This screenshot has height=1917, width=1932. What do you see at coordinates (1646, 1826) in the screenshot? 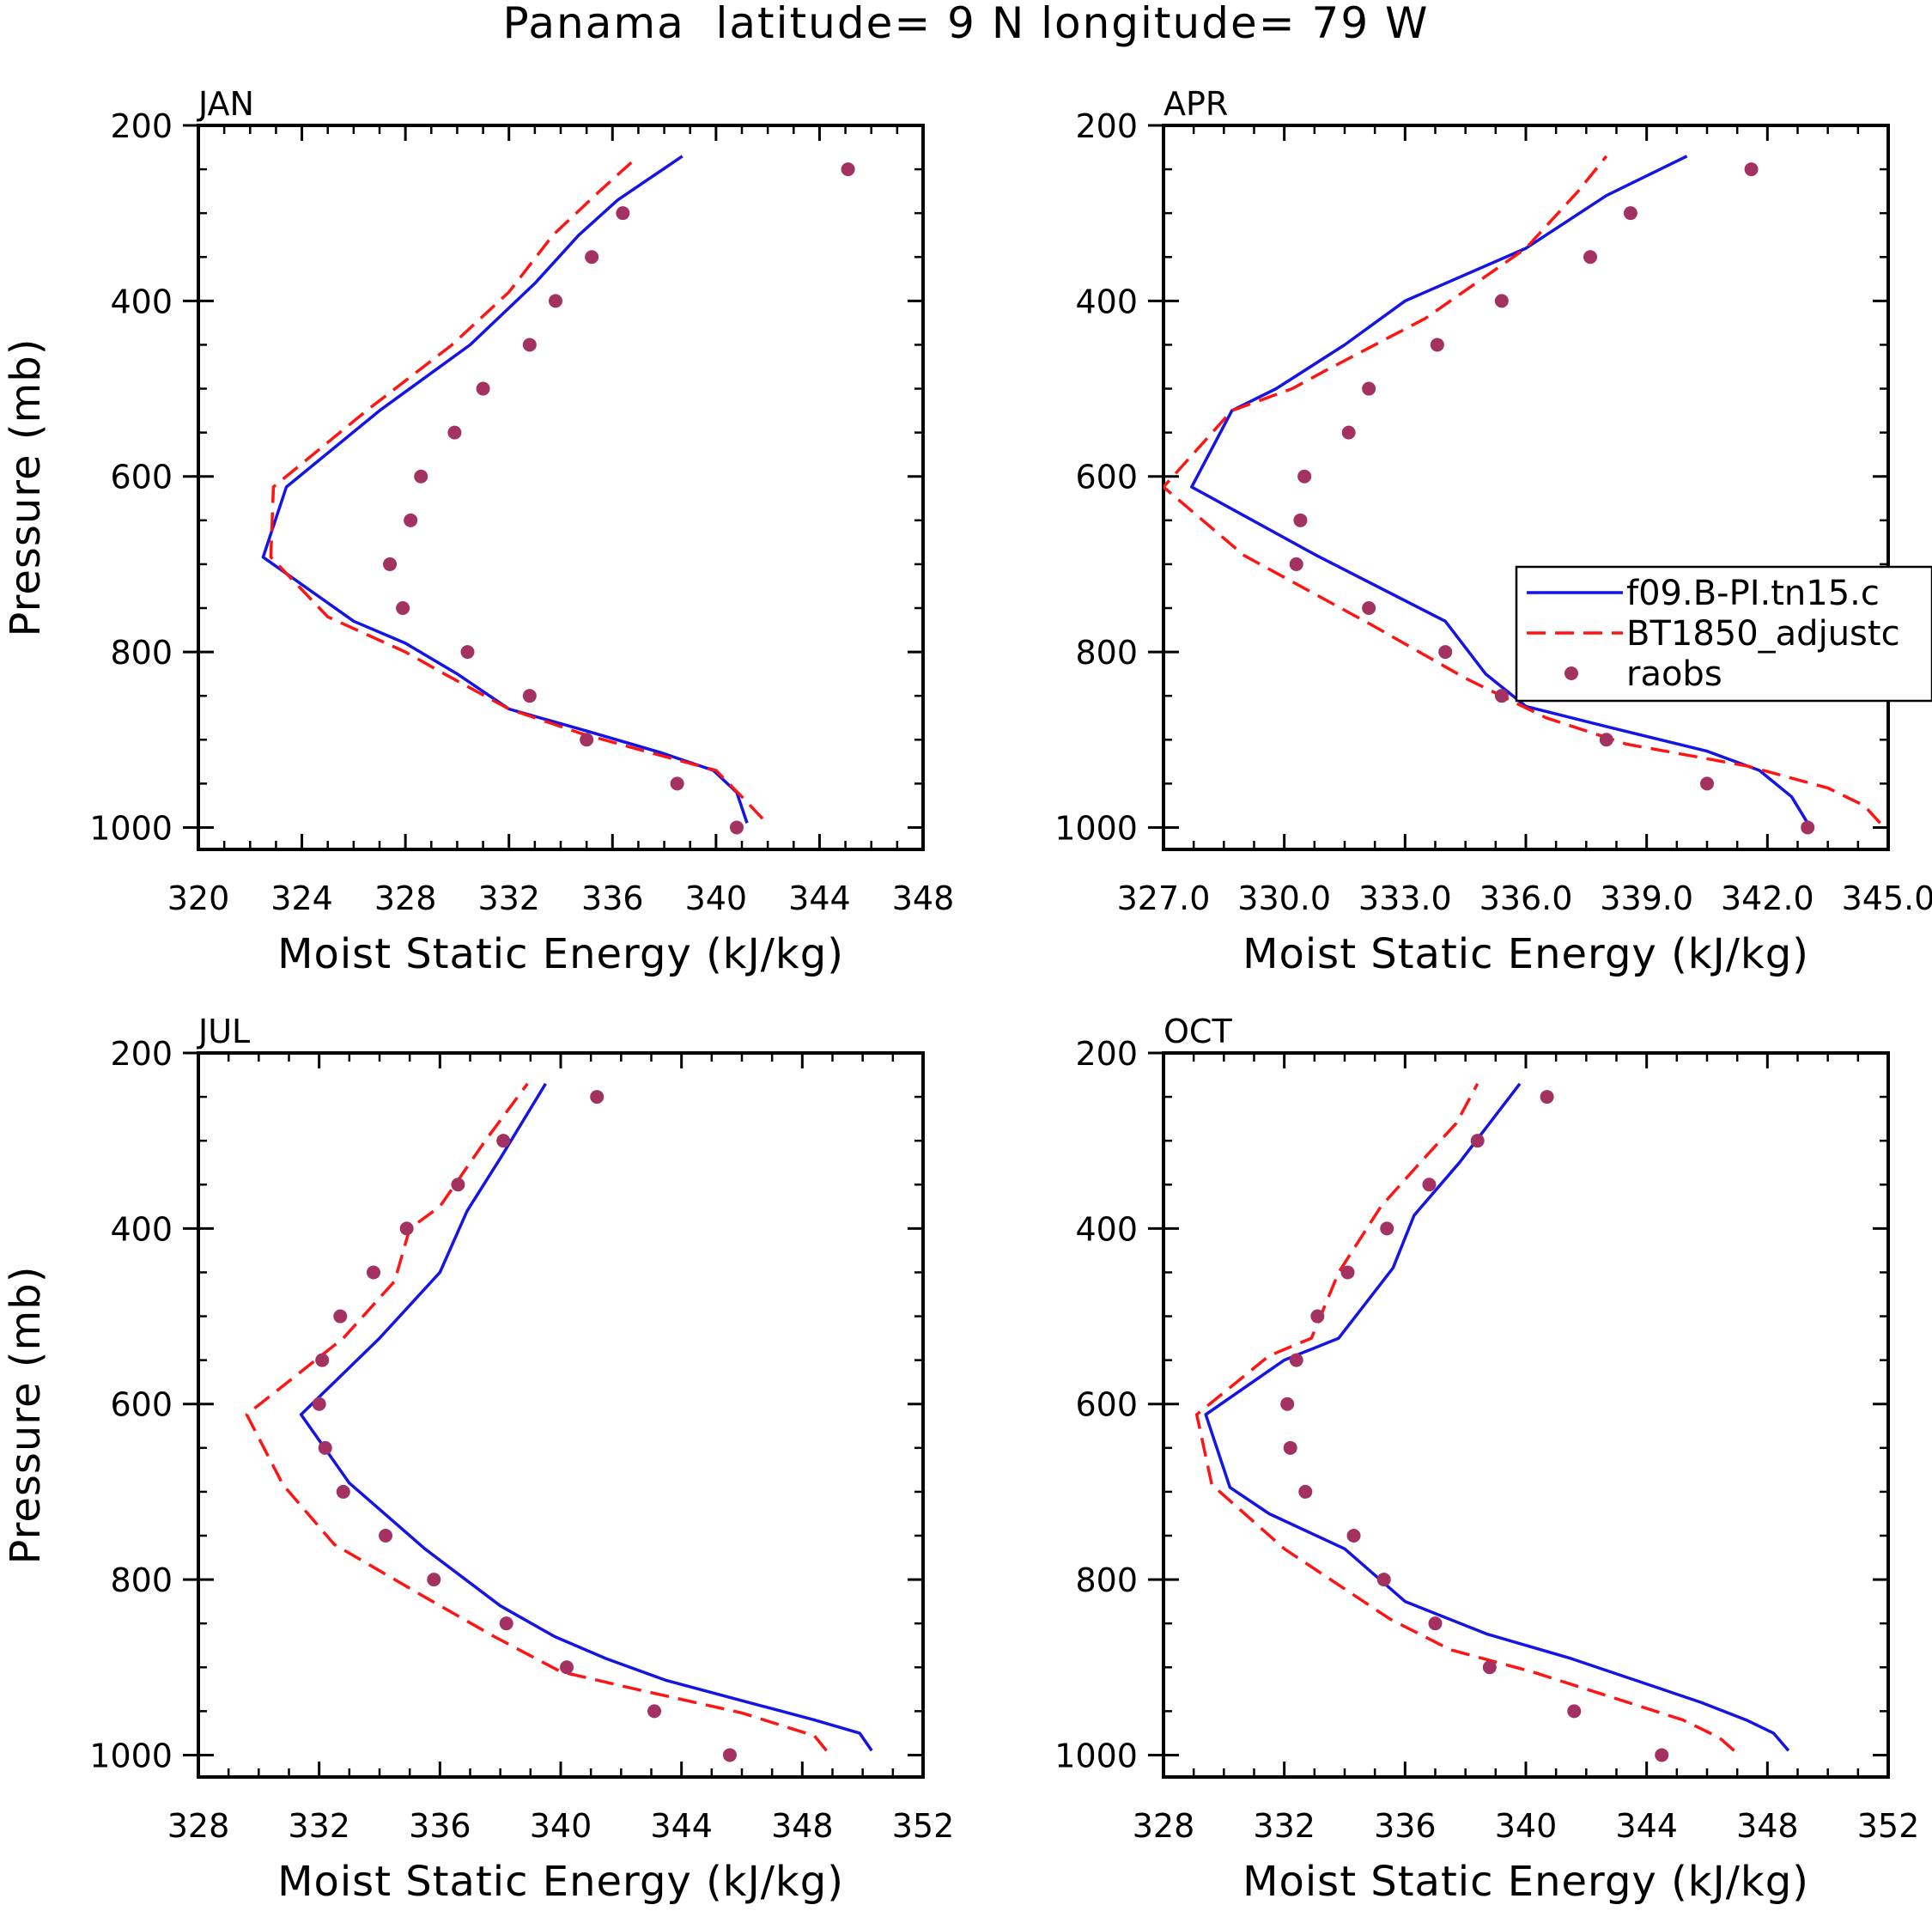
I see `x-tick-label: 344` at bounding box center [1646, 1826].